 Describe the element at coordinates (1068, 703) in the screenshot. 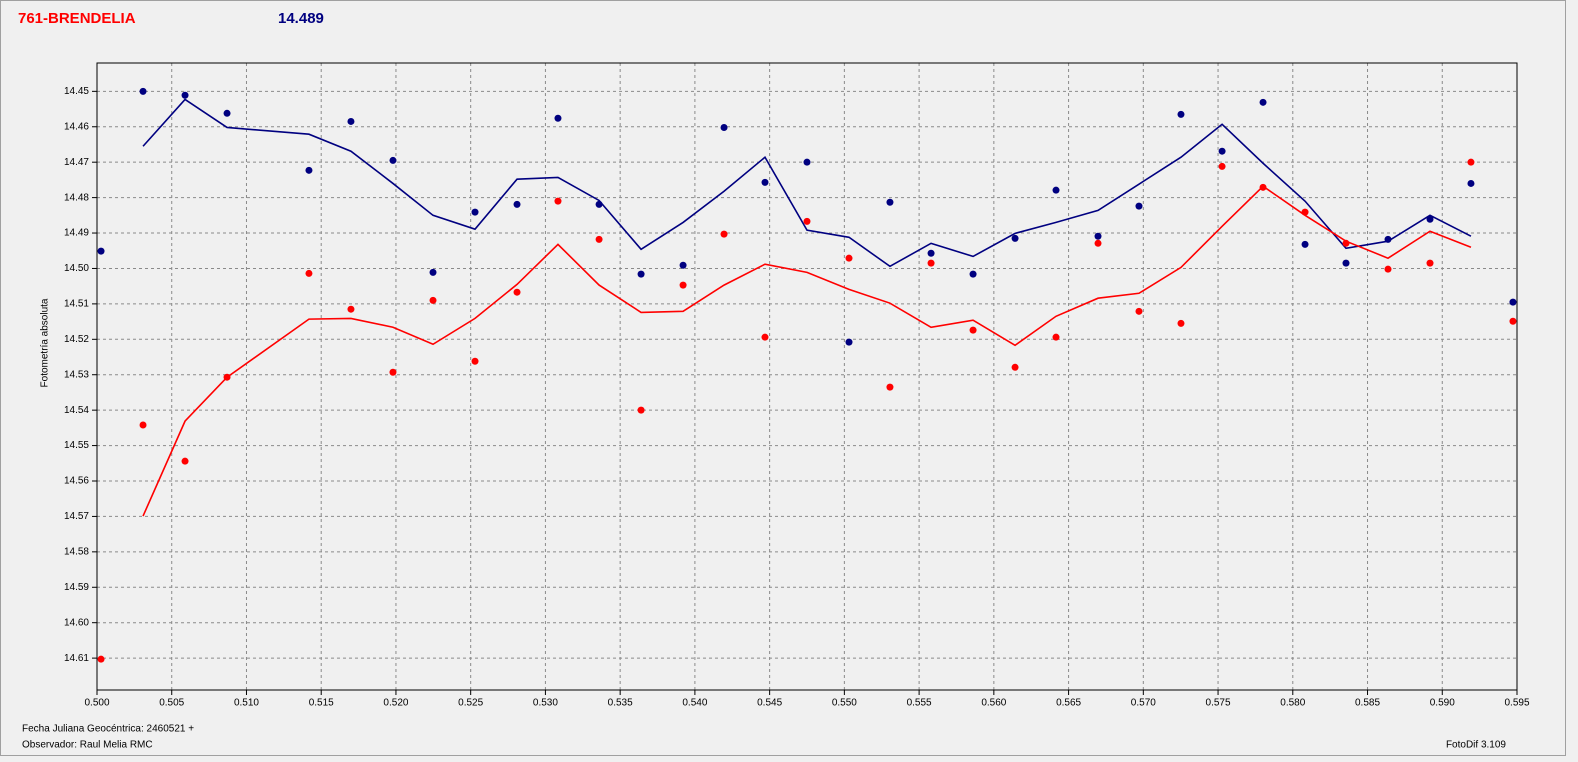

I see `x-tick-label: 0.565` at that location.